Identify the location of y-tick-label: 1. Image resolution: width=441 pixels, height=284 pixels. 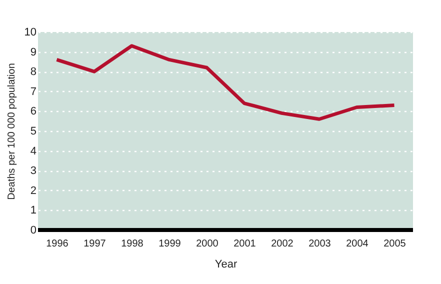
(33, 210).